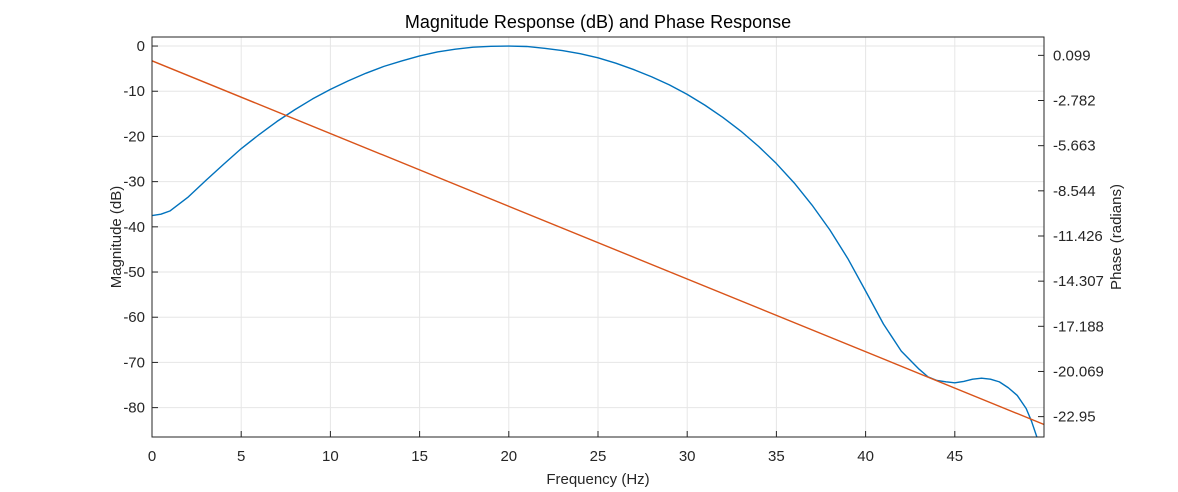  What do you see at coordinates (1078, 326) in the screenshot?
I see `right-y-tick-label: -17.188` at bounding box center [1078, 326].